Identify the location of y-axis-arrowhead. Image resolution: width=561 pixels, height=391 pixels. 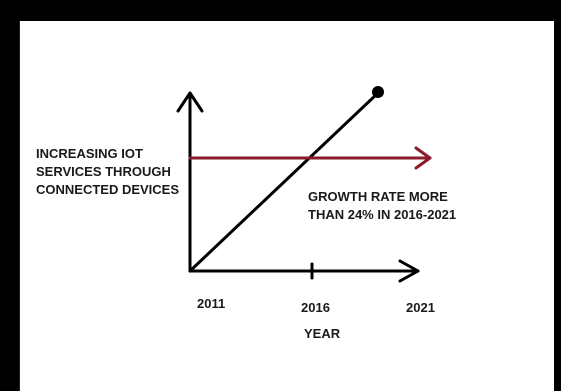
(190, 102).